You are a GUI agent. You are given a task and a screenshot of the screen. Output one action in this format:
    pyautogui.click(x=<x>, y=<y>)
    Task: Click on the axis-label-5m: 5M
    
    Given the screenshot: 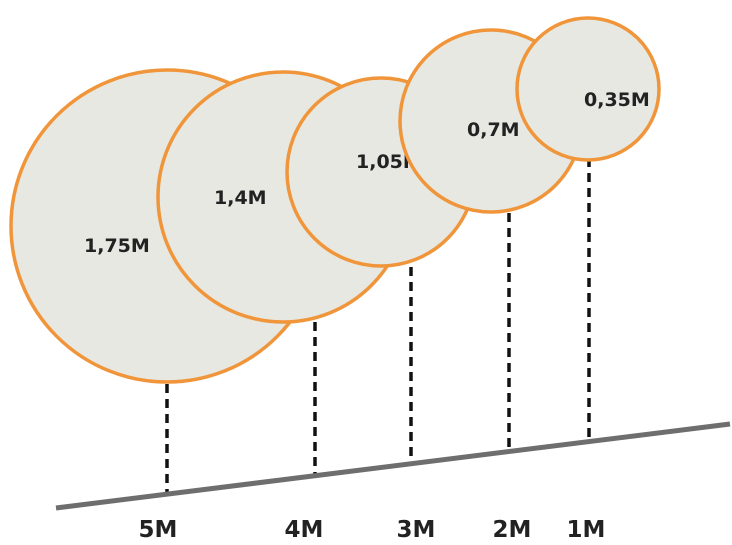 What is the action you would take?
    pyautogui.click(x=158, y=528)
    